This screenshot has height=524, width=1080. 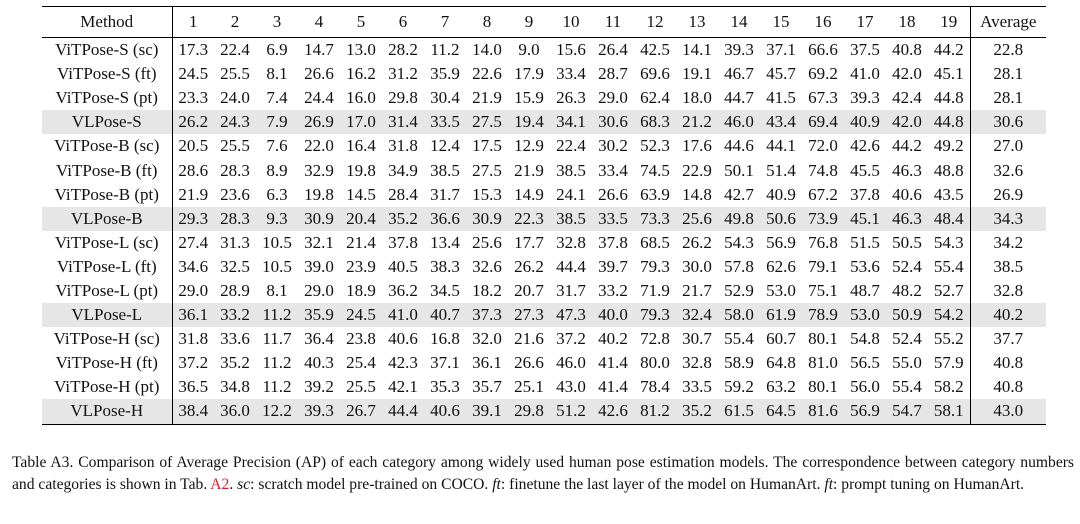 What do you see at coordinates (487, 412) in the screenshot?
I see `ap-value-cell: 39.1` at bounding box center [487, 412].